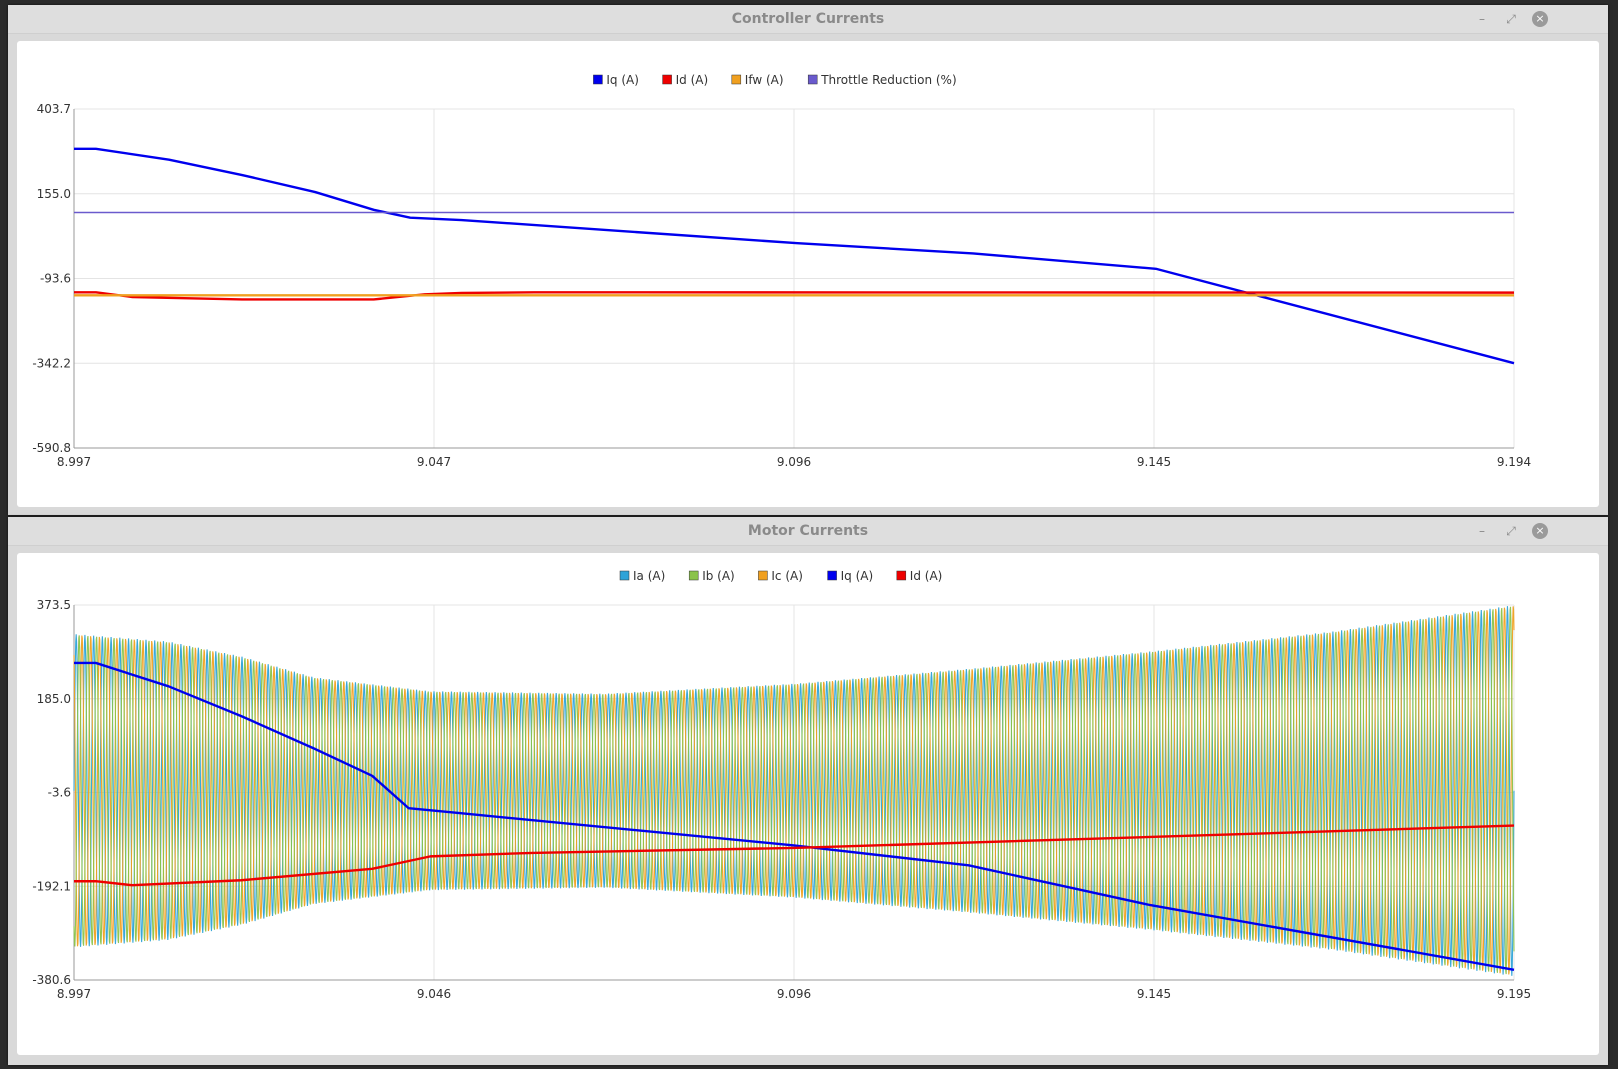 The image size is (1618, 1069). I want to click on window-title: Motor Currents, so click(808, 531).